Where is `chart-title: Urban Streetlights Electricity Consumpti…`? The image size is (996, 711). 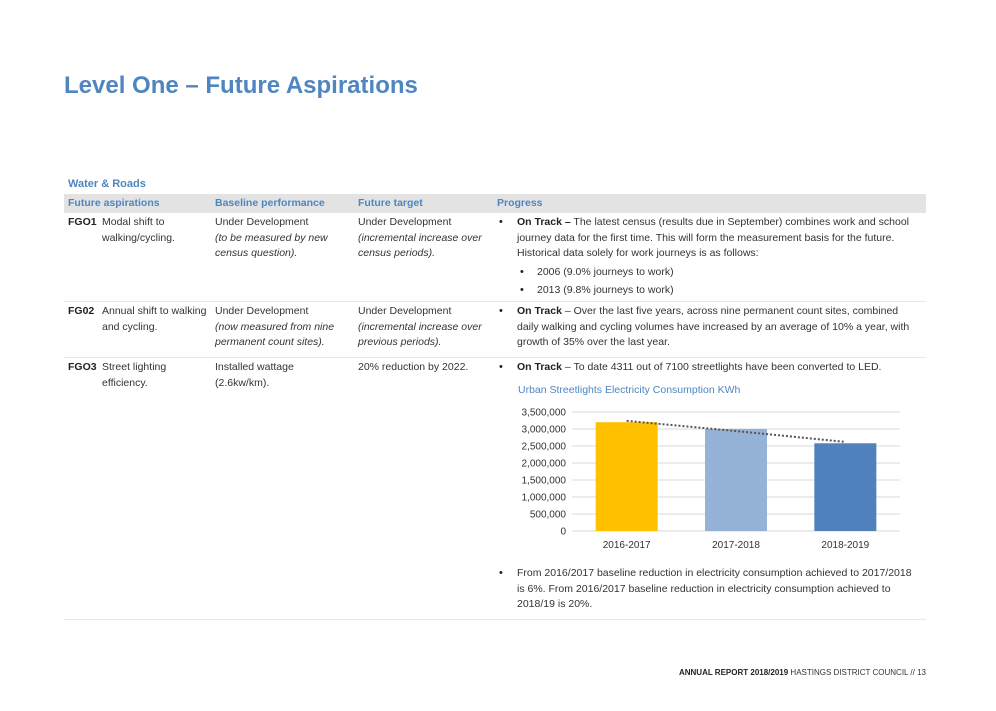 chart-title: Urban Streetlights Electricity Consumpti… is located at coordinates (629, 390).